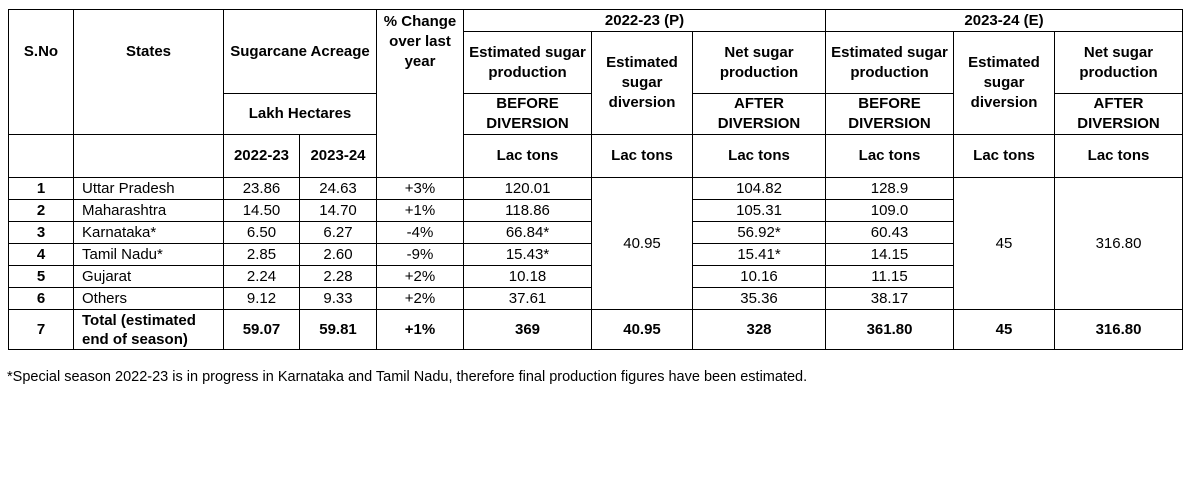  I want to click on header-est-prod-2023: Estimated sugar production, so click(890, 62).